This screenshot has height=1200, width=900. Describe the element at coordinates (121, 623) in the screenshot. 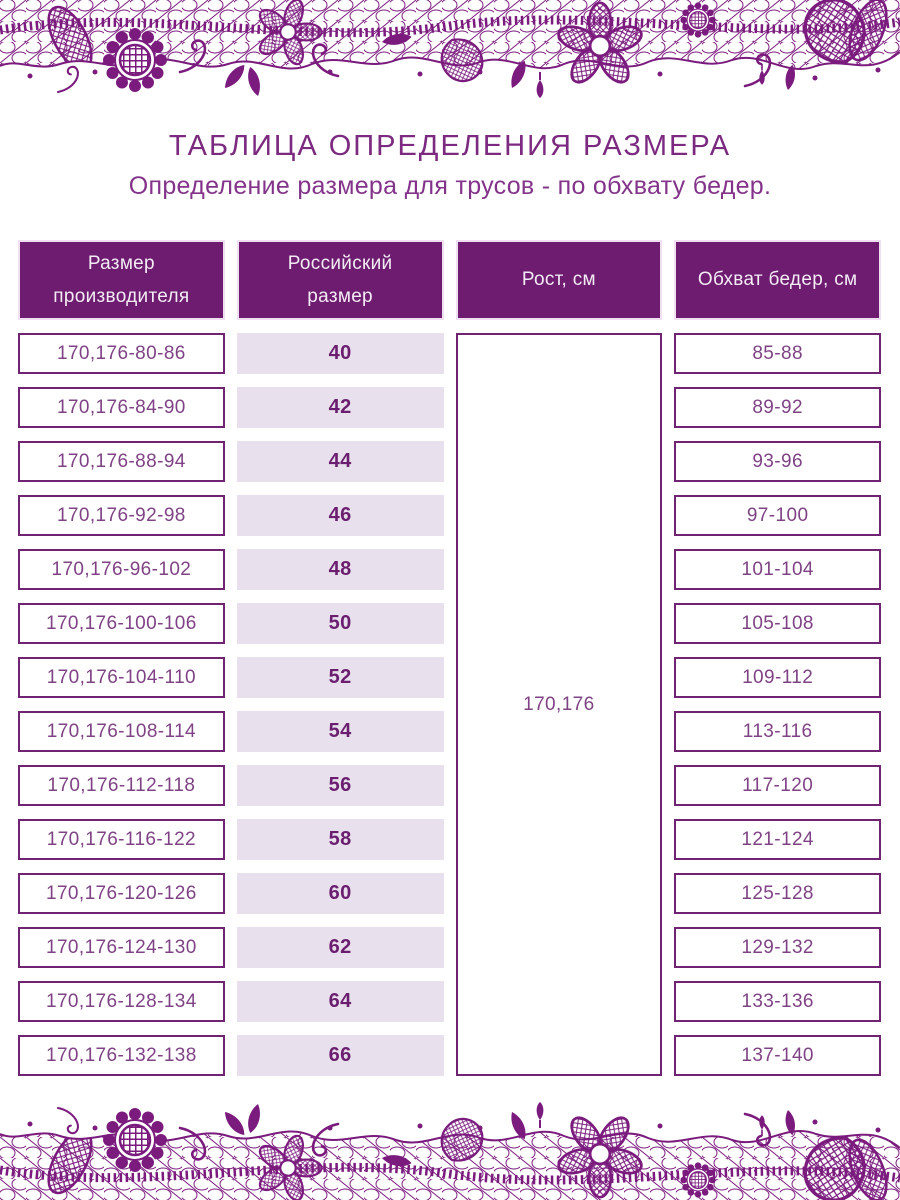

I see `cell-manufacturer-size: 170,176-100-106` at that location.